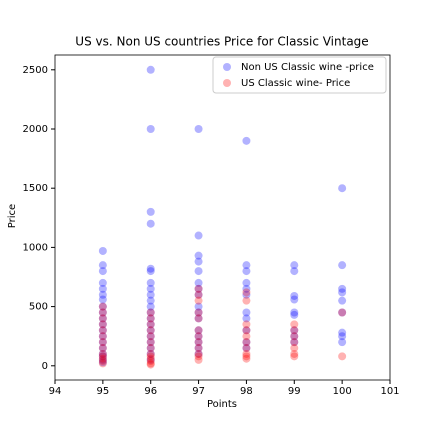  Describe the element at coordinates (150, 391) in the screenshot. I see `x-tick-label: 96` at that location.